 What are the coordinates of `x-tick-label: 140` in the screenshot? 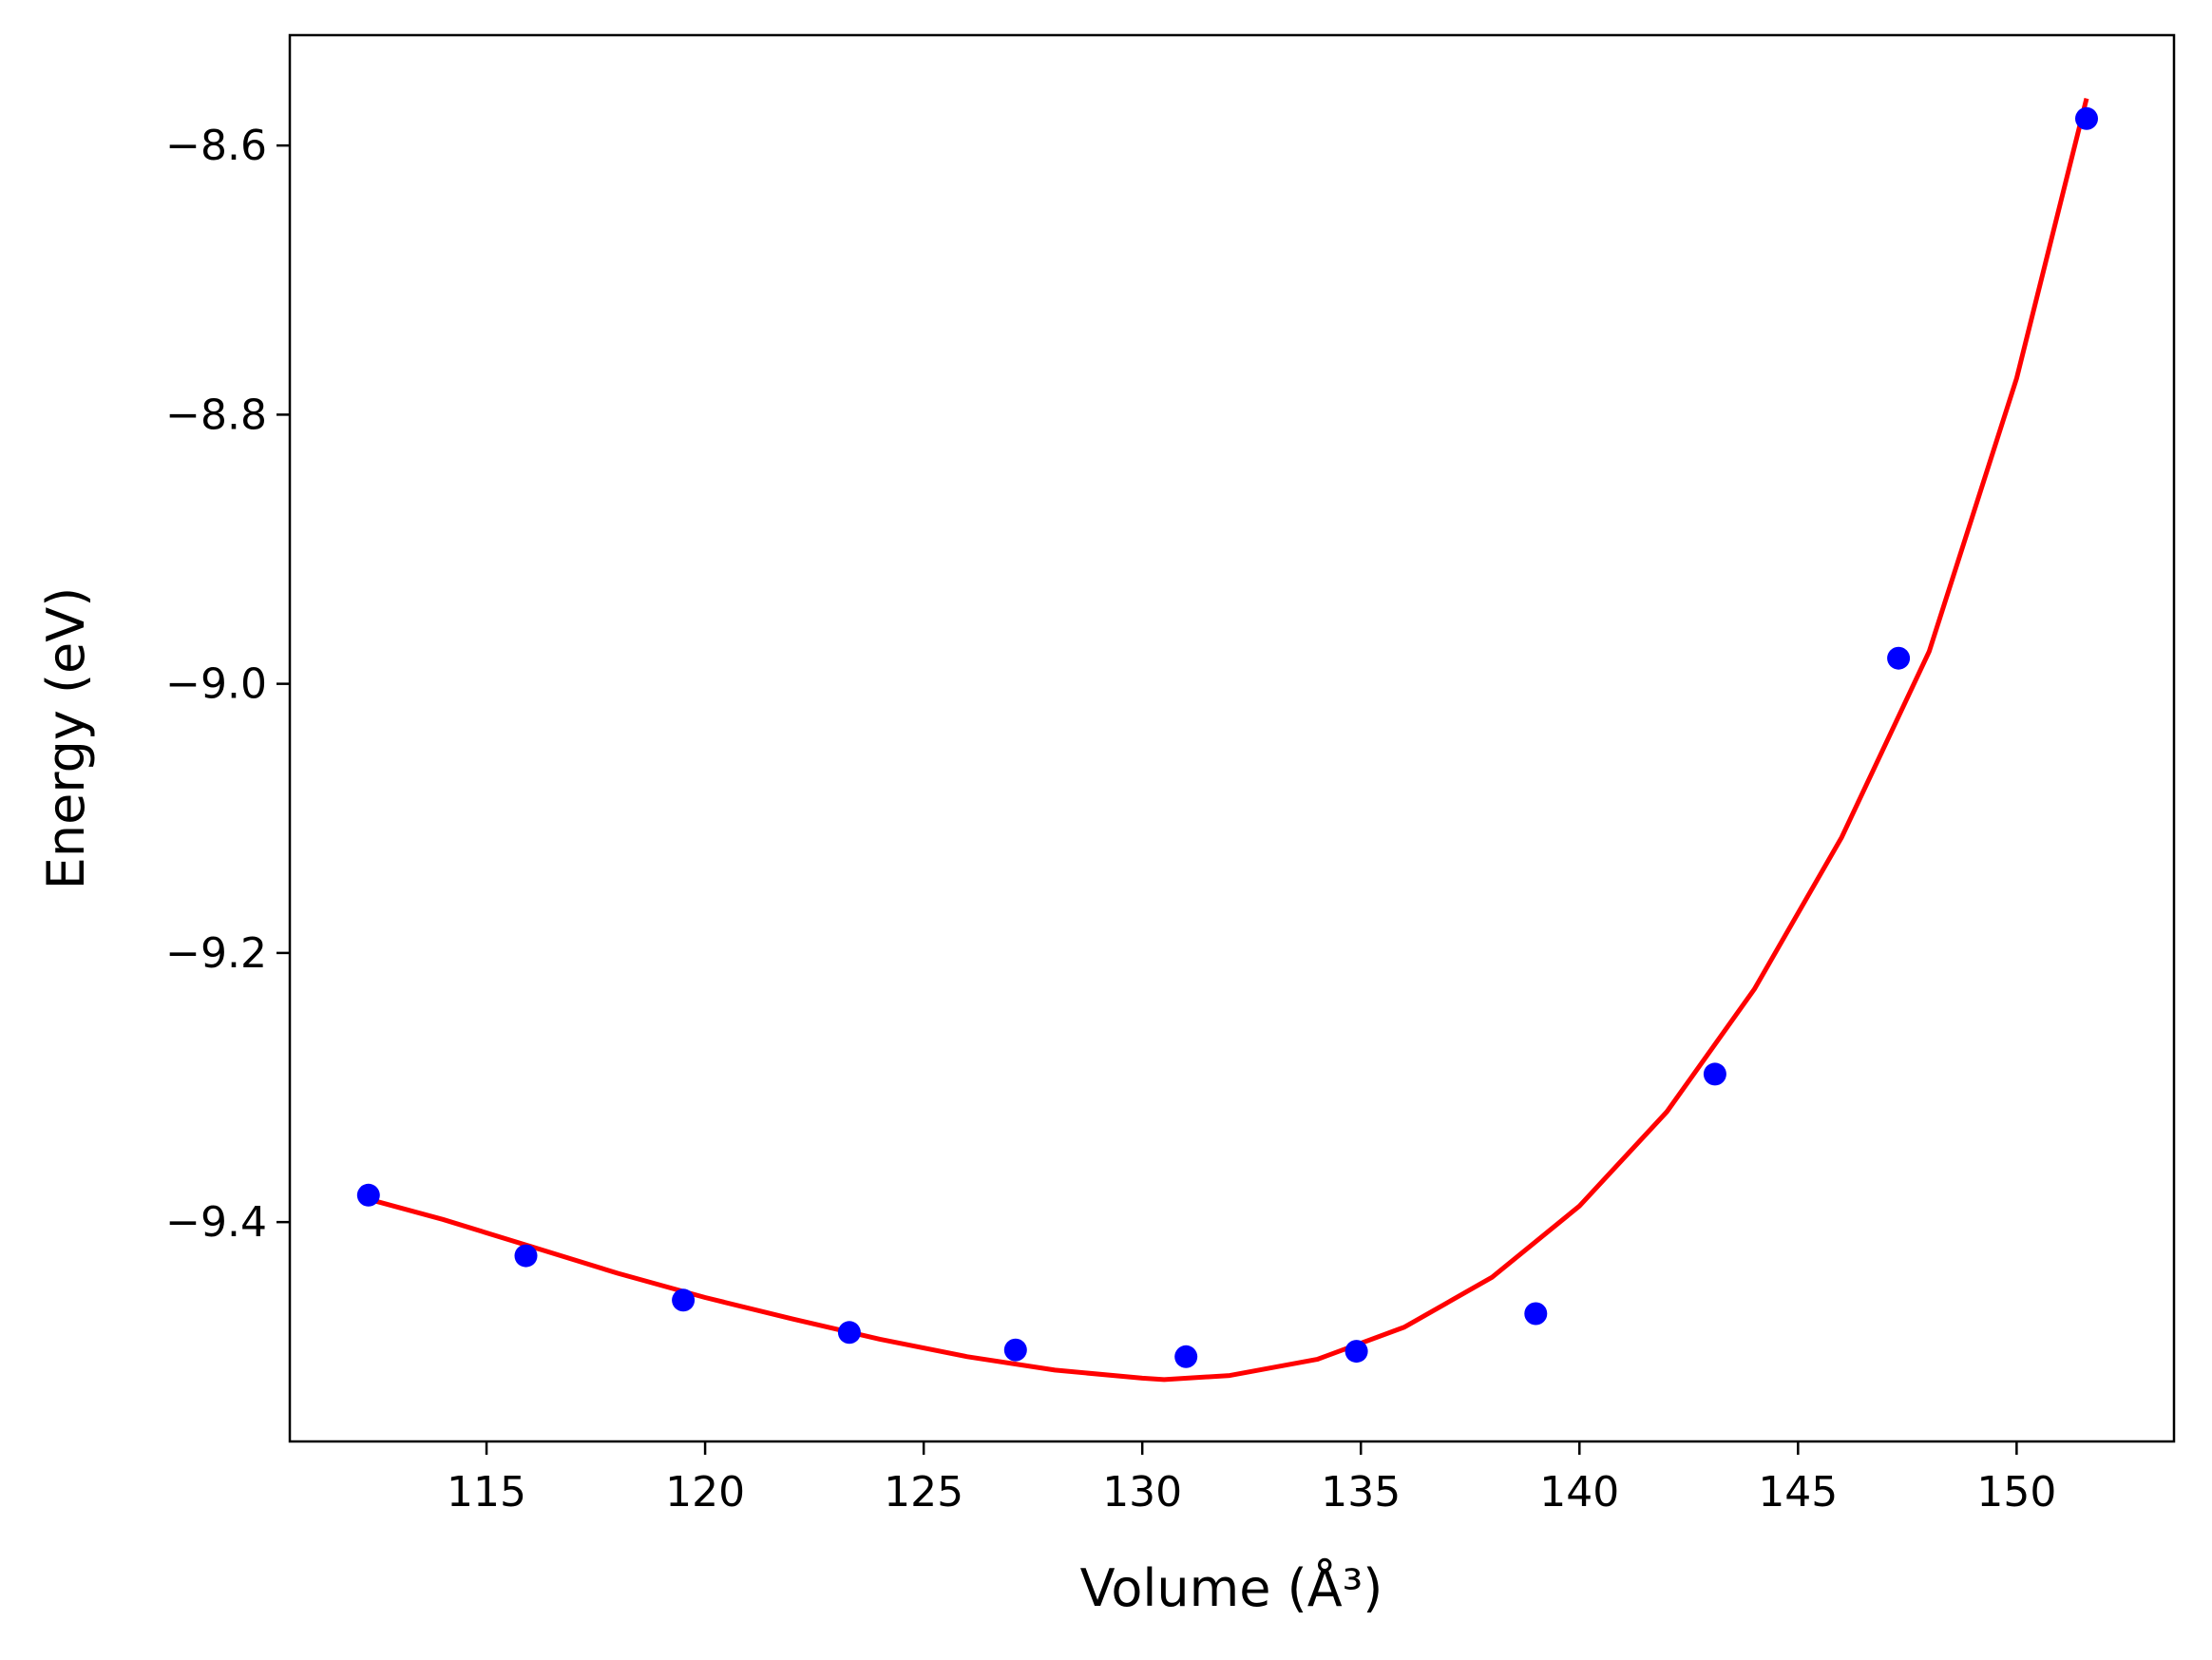 It's located at (1579, 1492).